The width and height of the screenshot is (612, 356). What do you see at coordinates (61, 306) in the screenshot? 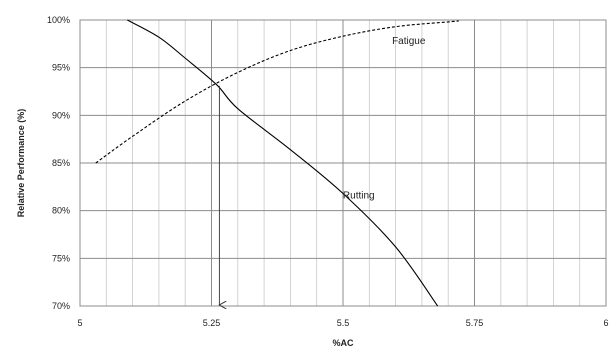
I see `y-tick-label: 70%` at bounding box center [61, 306].